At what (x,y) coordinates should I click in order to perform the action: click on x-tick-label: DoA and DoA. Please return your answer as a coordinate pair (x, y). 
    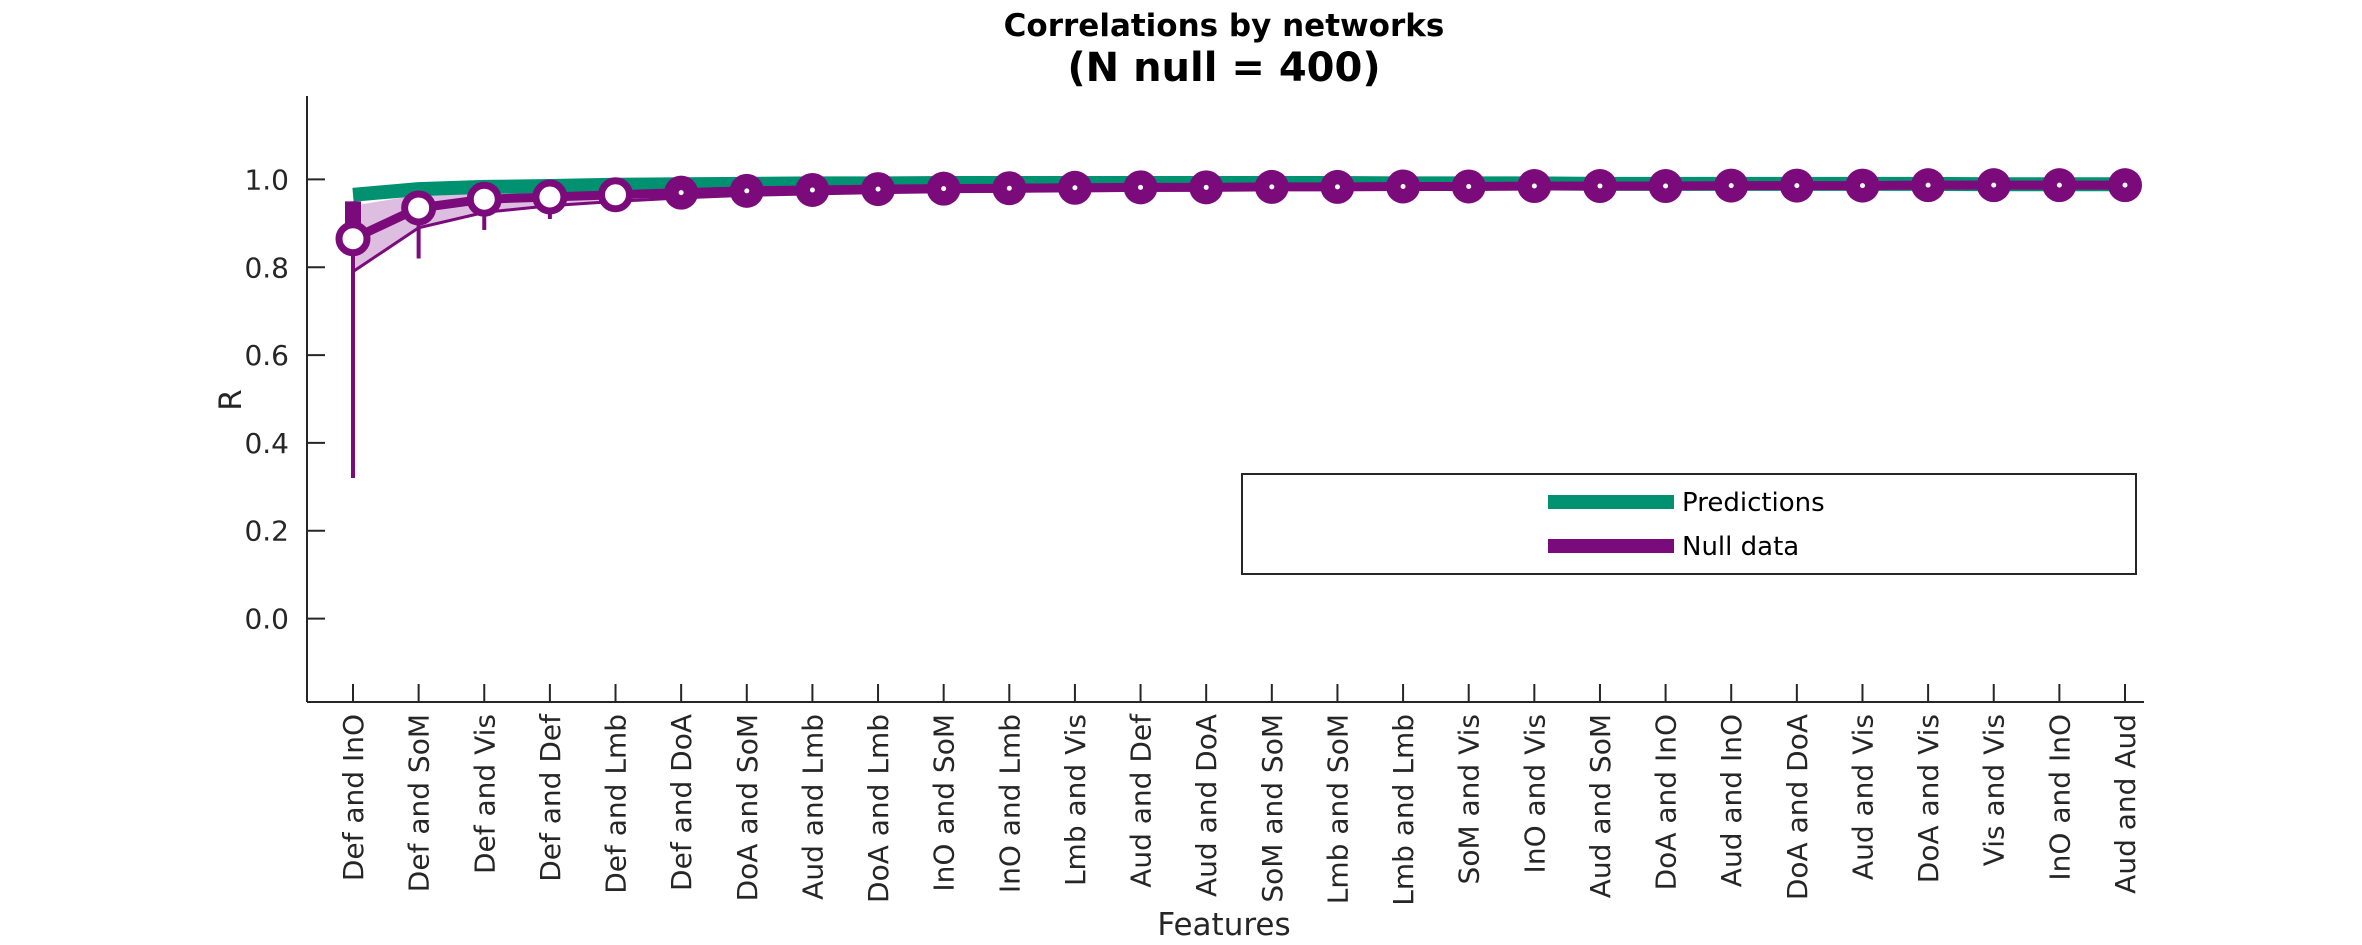
    Looking at the image, I should click on (1797, 807).